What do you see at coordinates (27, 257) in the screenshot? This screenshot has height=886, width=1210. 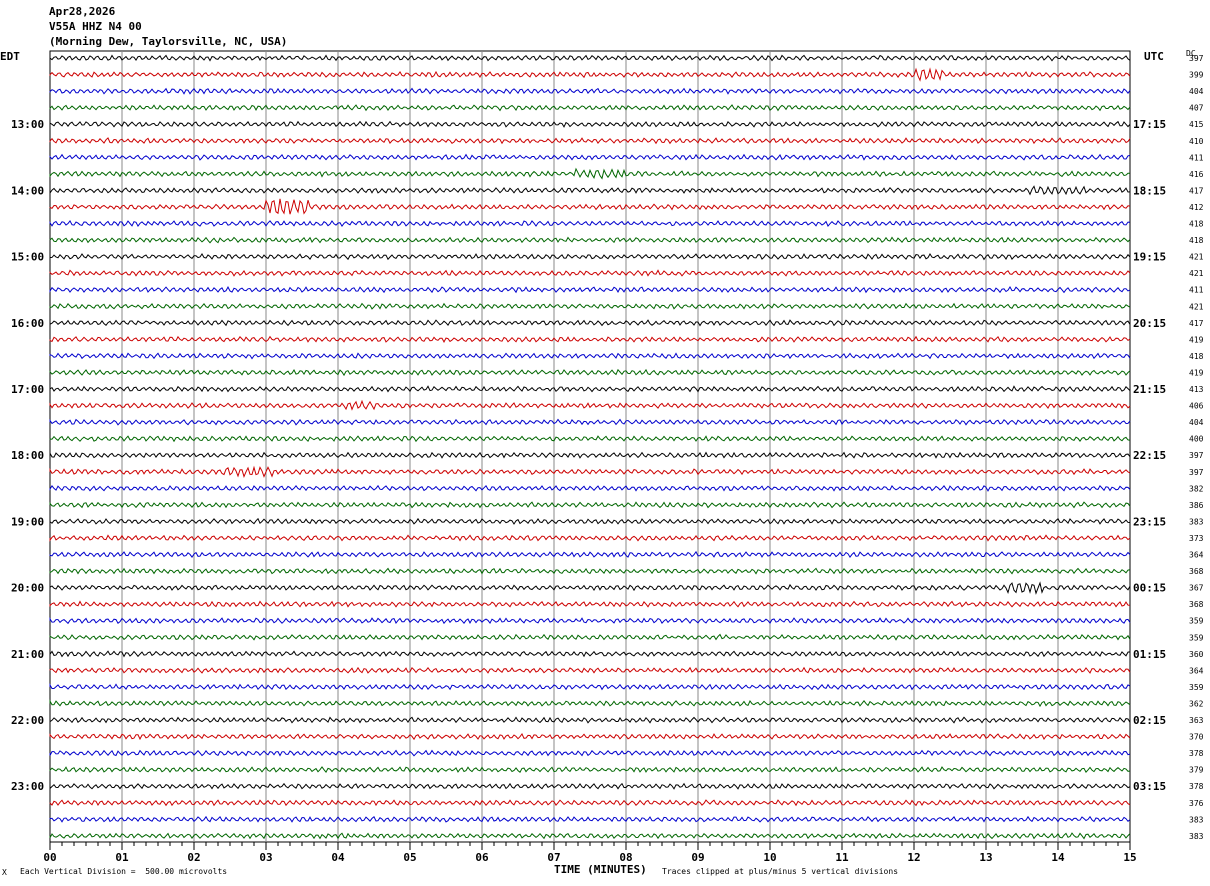 I see `left-hour-label: 15:00` at bounding box center [27, 257].